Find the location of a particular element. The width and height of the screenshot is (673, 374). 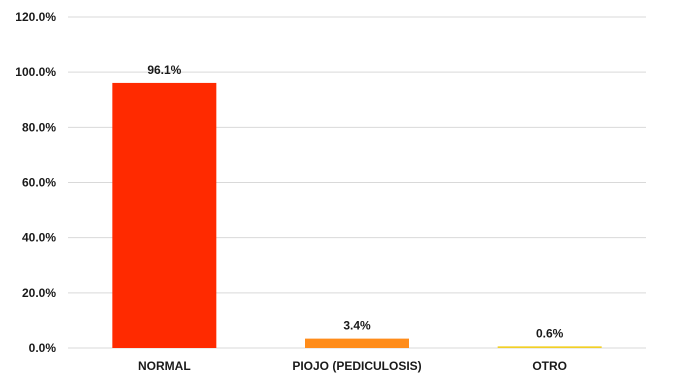

y-axis-tick-labels: 0.0% 20.0% 40.0% 60.0% 80.0% 100.0% 120.0% is located at coordinates (35, 182).